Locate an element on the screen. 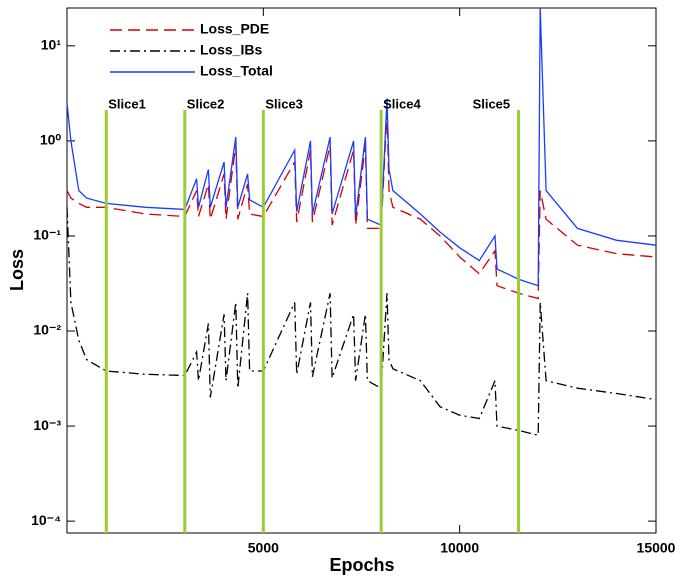 The height and width of the screenshot is (581, 683). legend-label: Loss_PDE is located at coordinates (234, 29).